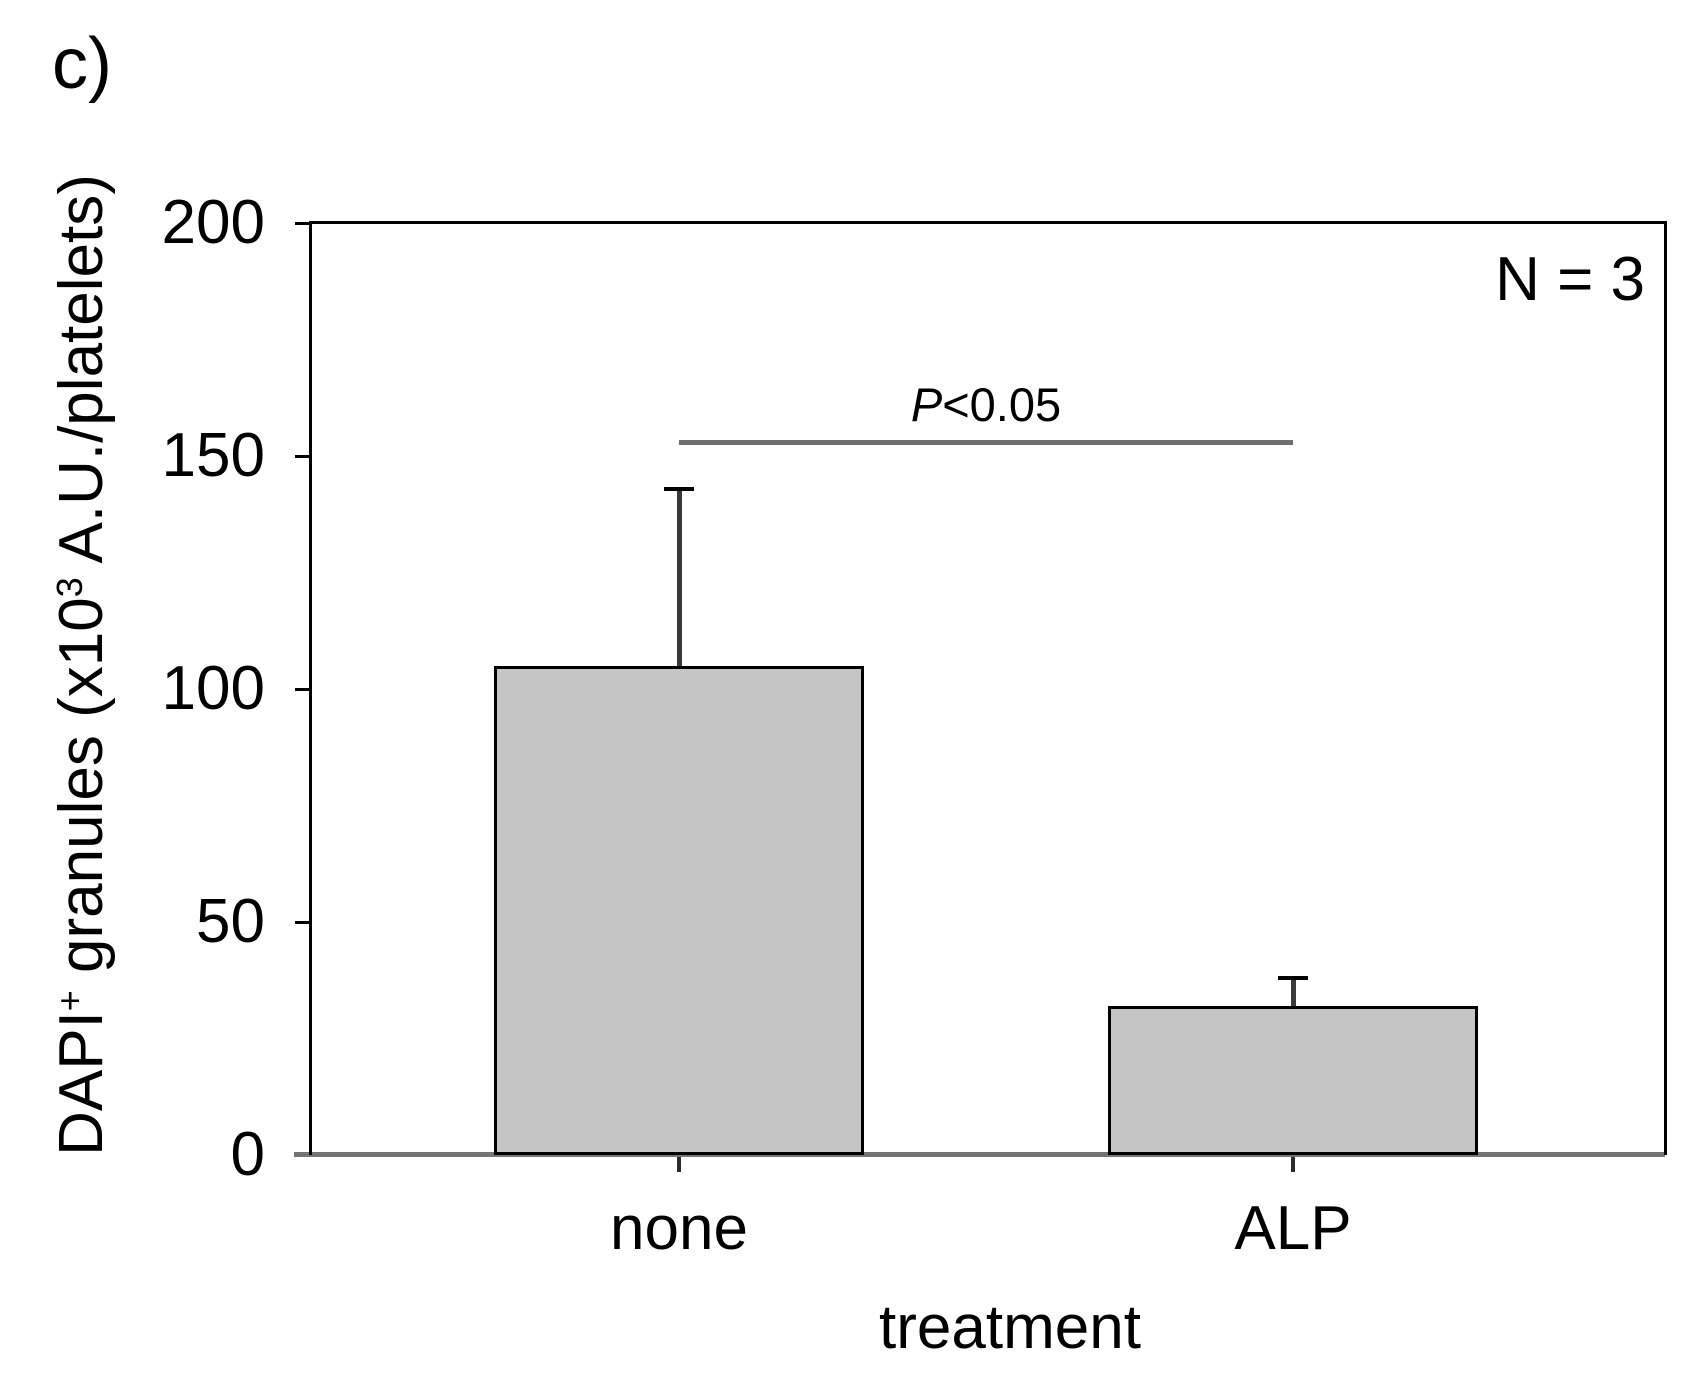 Image resolution: width=1692 pixels, height=1374 pixels. Describe the element at coordinates (1570, 279) in the screenshot. I see `sample-size-label: N = 3` at that location.